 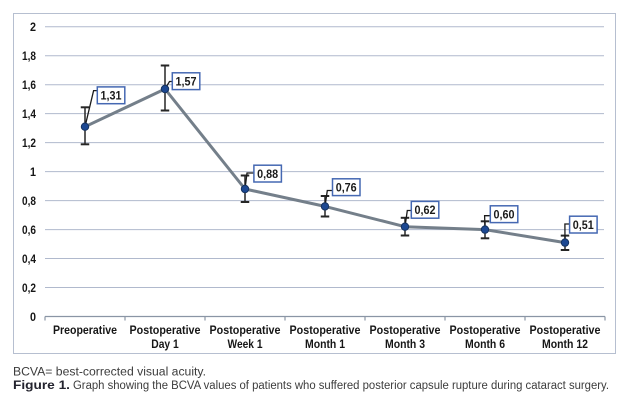 I want to click on svg-text: 0,76, so click(x=346, y=188).